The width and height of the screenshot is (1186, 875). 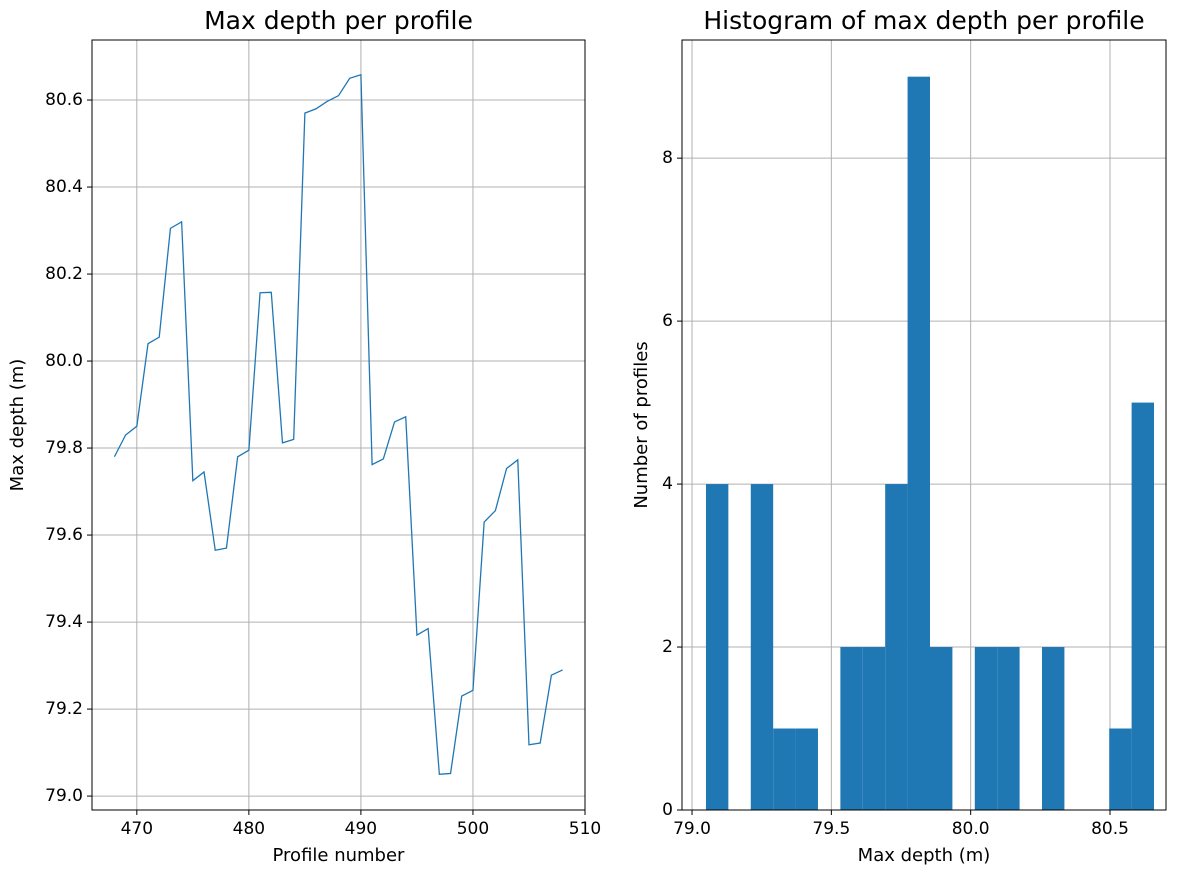 What do you see at coordinates (641, 424) in the screenshot?
I see `y-axis-label: Number of profiles` at bounding box center [641, 424].